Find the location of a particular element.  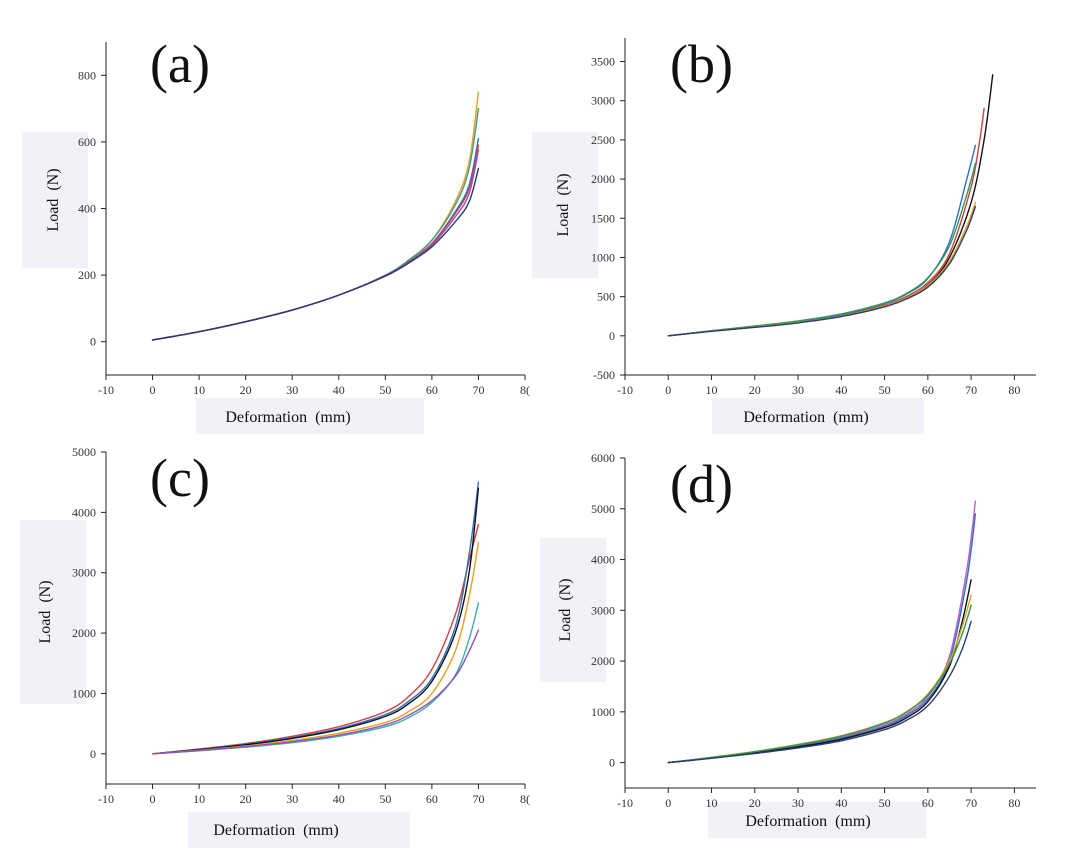

y-tick-label: 200 is located at coordinates (87, 275).